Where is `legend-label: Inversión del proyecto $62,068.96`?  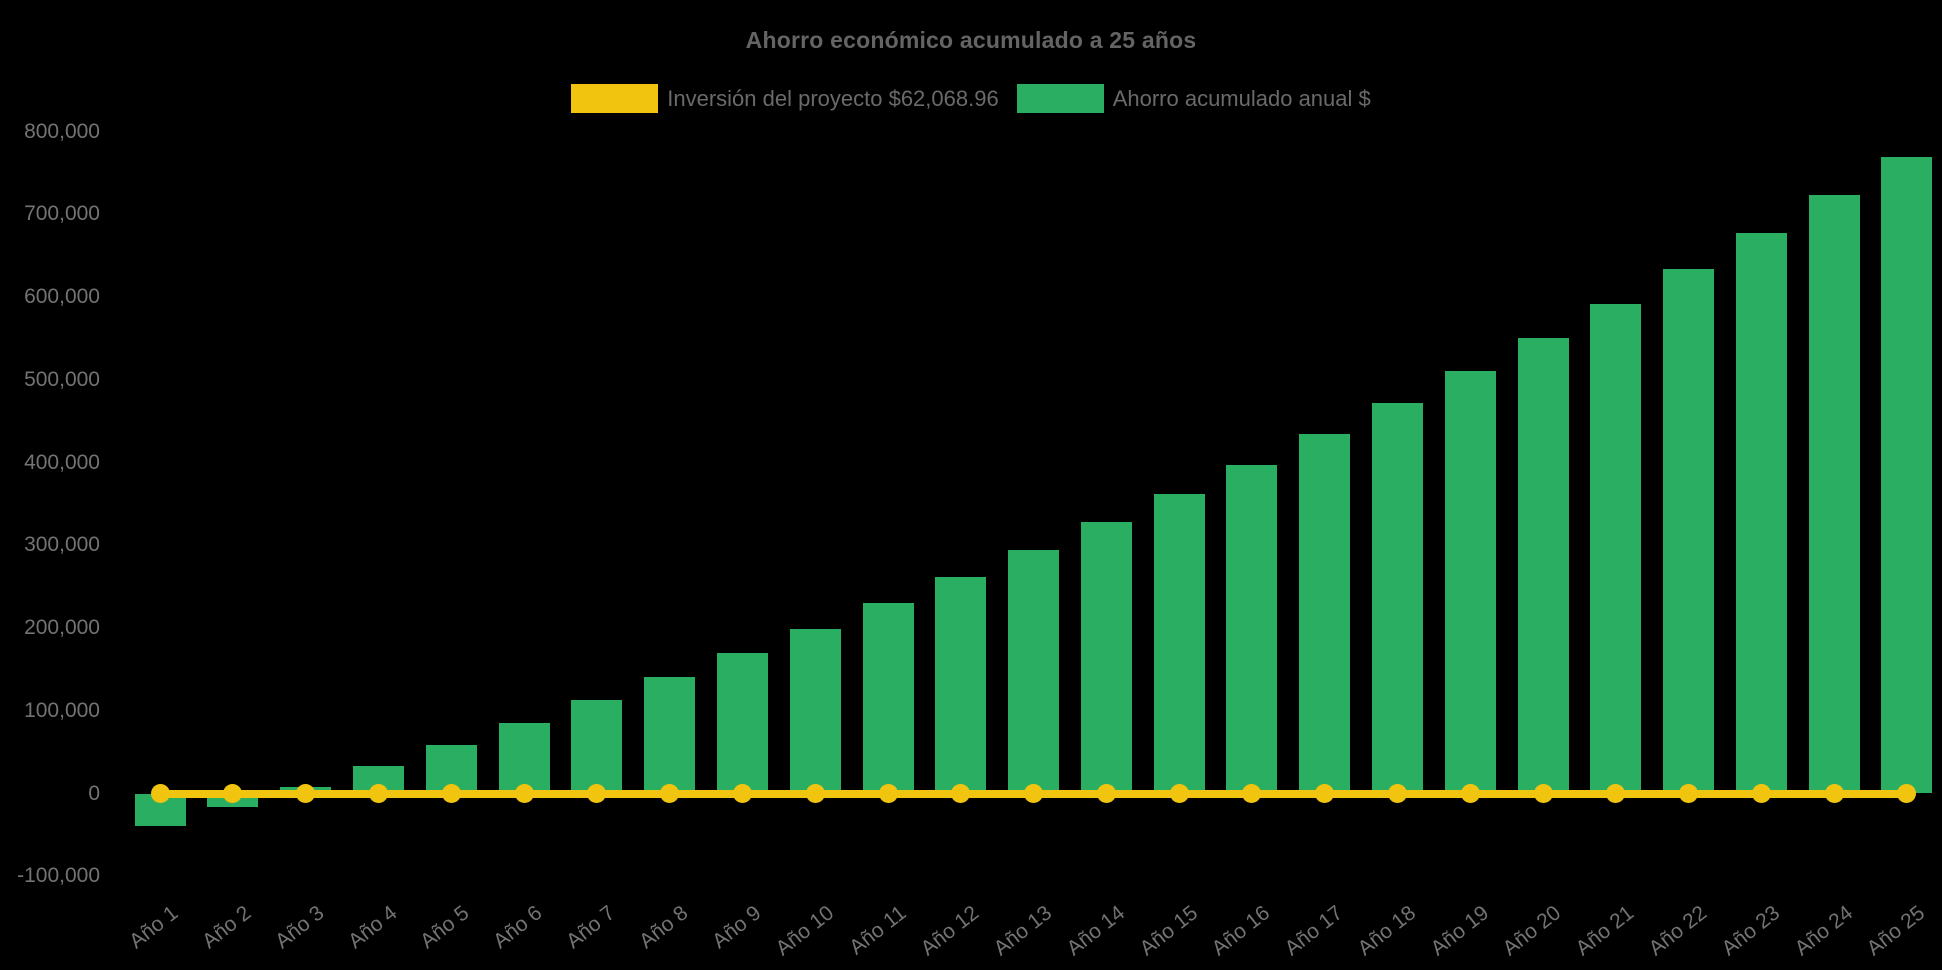
legend-label: Inversión del proyecto $62,068.96 is located at coordinates (833, 98).